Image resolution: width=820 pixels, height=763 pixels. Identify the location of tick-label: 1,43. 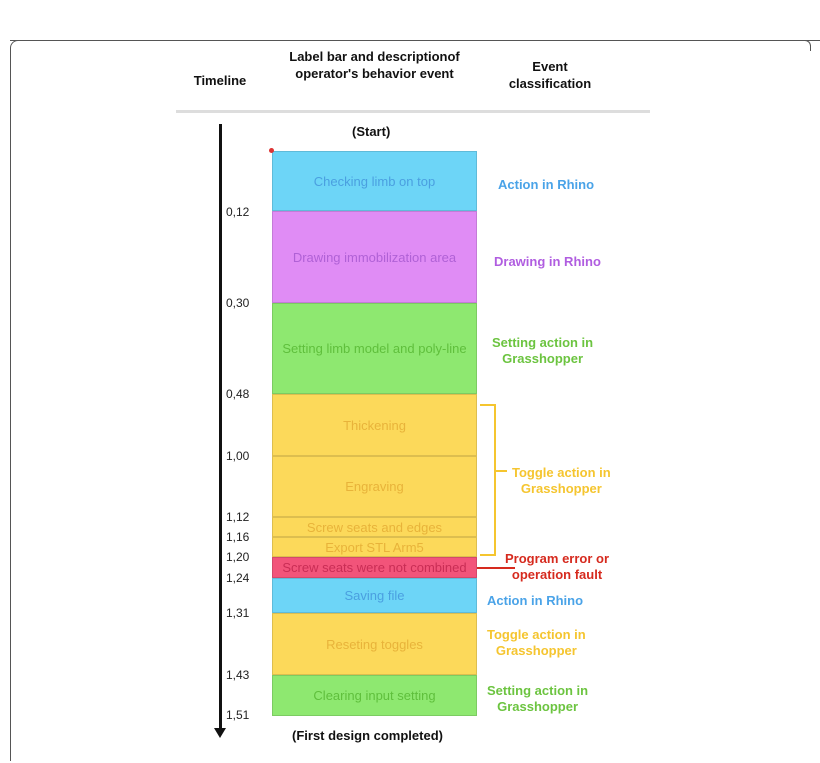
(238, 675).